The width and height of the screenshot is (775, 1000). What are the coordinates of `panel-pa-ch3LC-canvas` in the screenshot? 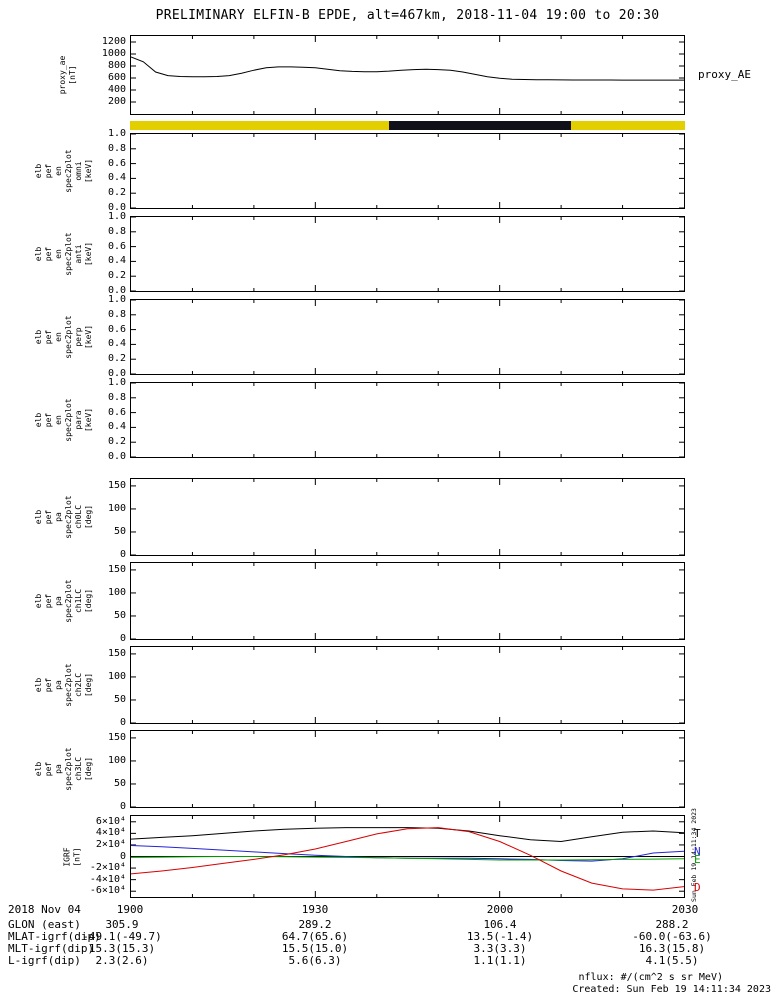 It's located at (407, 769).